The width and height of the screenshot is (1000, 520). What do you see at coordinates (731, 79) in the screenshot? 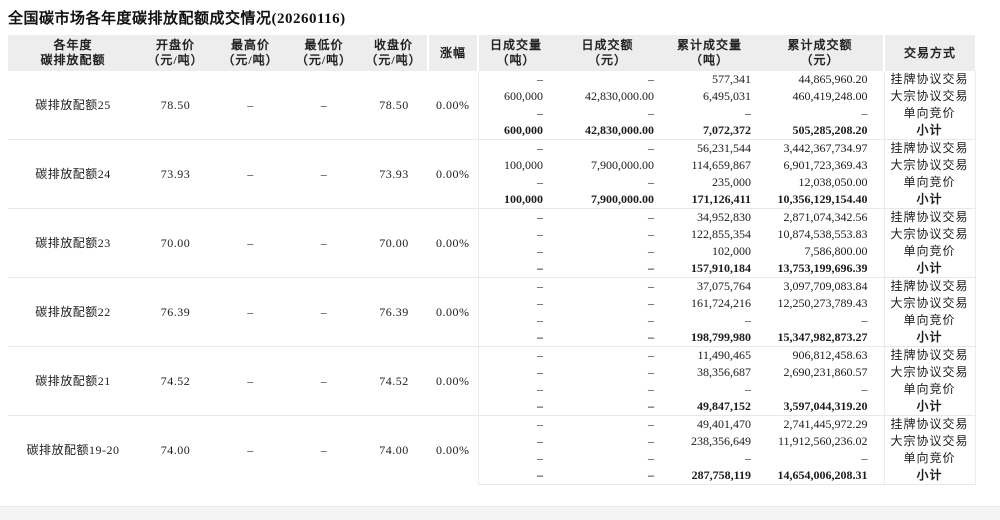
I see `cumulative-volume-cell: 577,341` at bounding box center [731, 79].